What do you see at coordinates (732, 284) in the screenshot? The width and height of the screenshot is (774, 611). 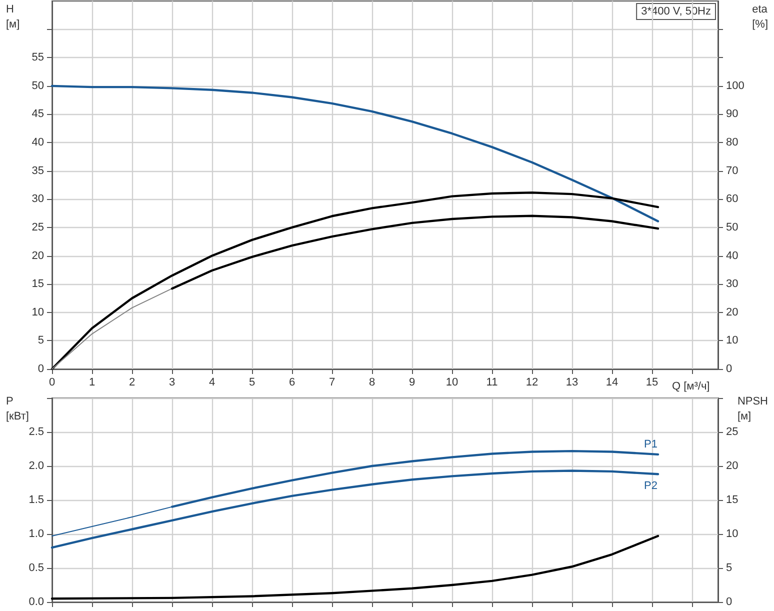 I see `y2-tick-label: 30` at bounding box center [732, 284].